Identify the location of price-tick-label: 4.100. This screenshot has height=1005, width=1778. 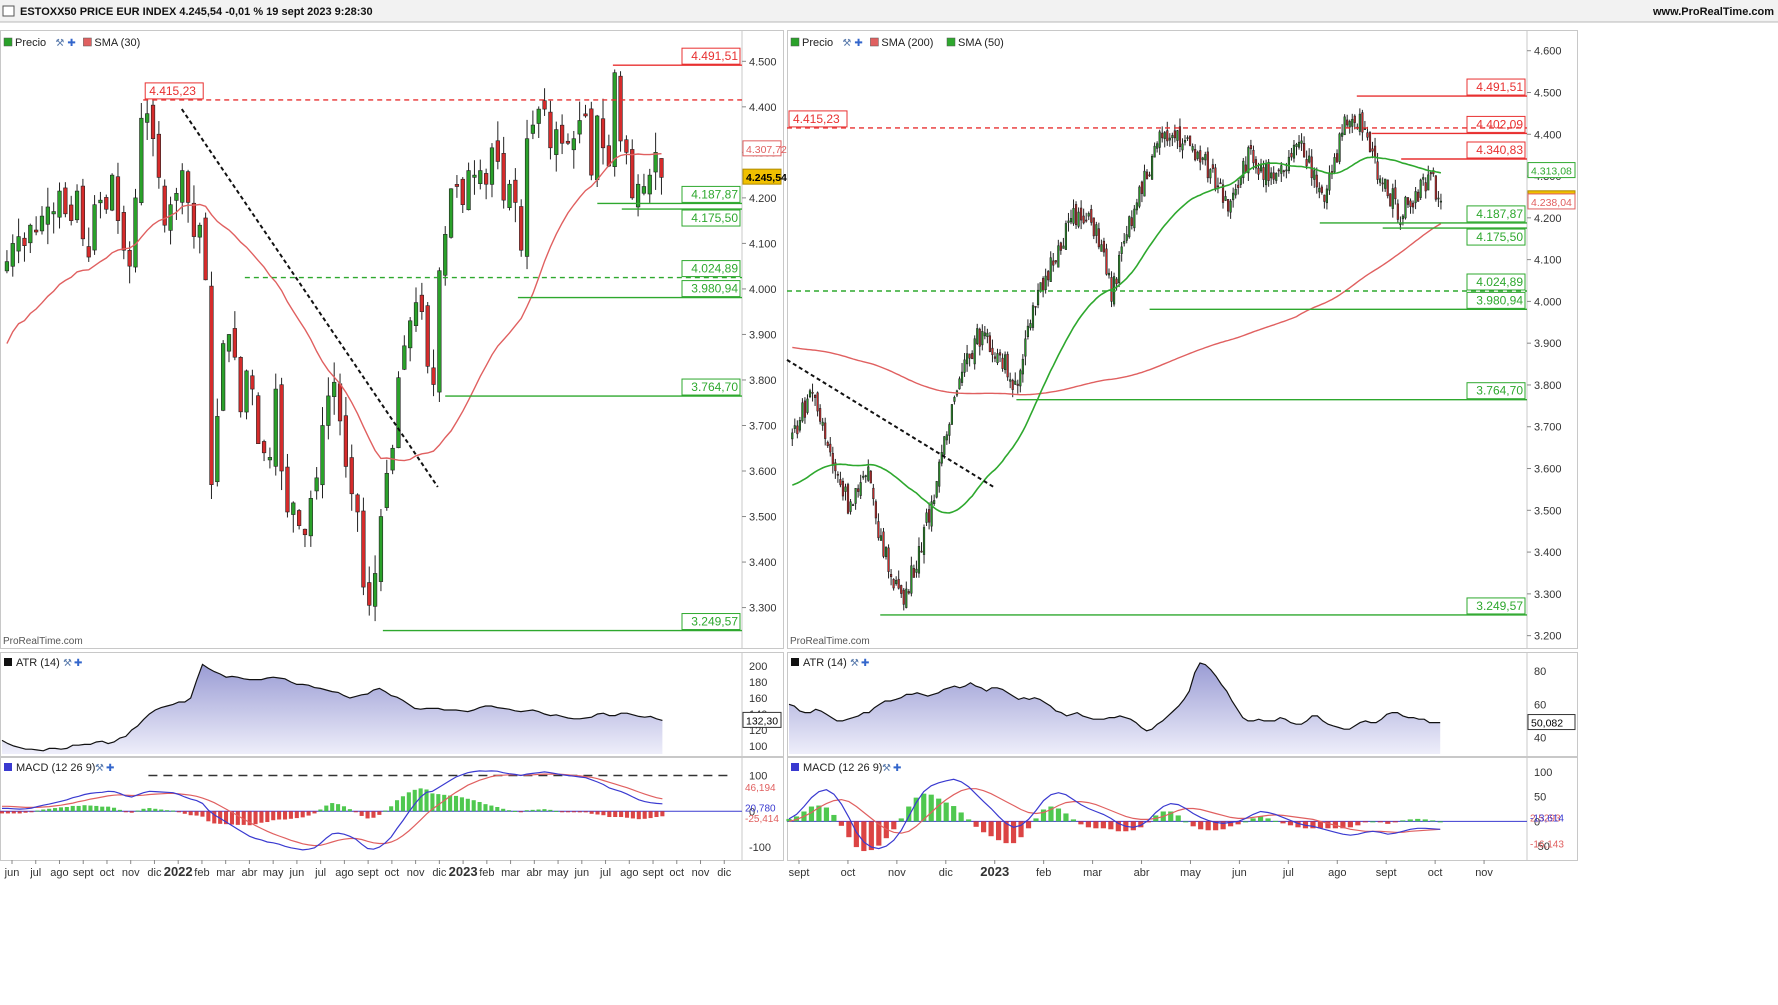
(763, 244).